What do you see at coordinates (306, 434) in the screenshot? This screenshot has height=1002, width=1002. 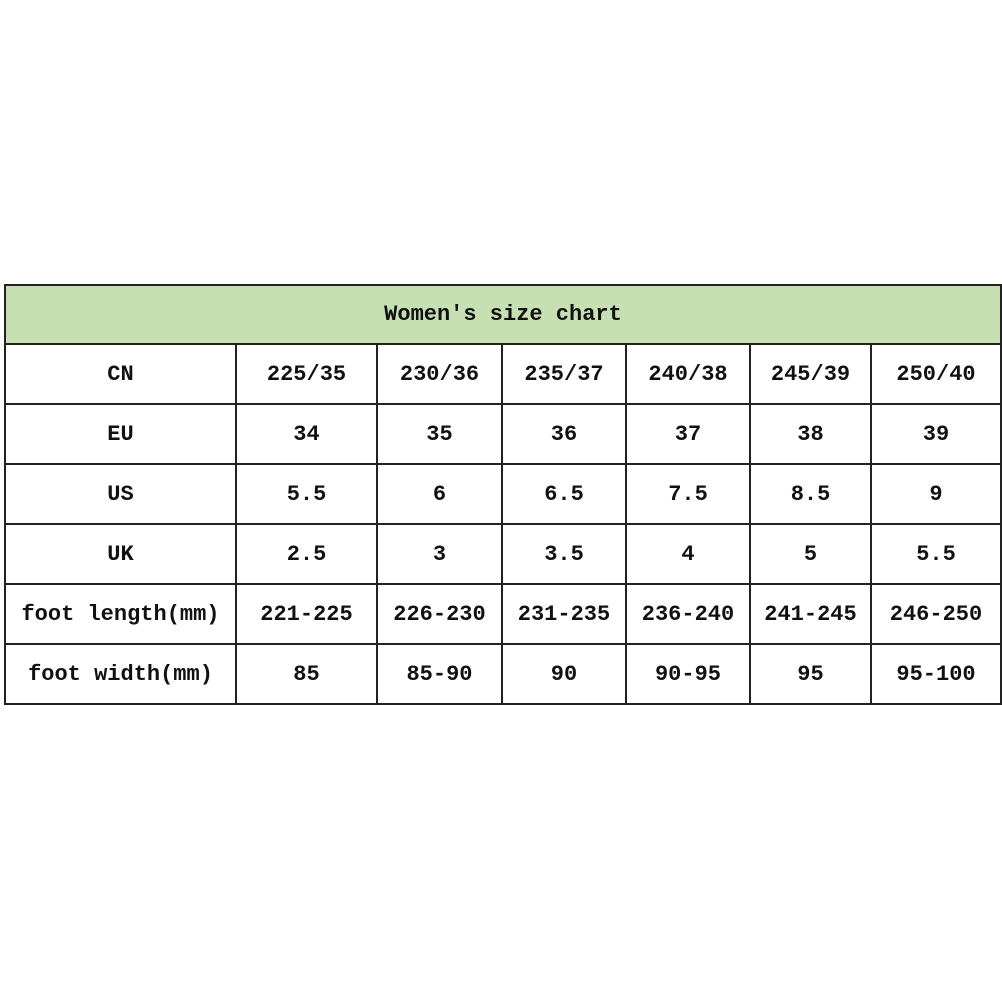 I see `table-cell: 34` at bounding box center [306, 434].